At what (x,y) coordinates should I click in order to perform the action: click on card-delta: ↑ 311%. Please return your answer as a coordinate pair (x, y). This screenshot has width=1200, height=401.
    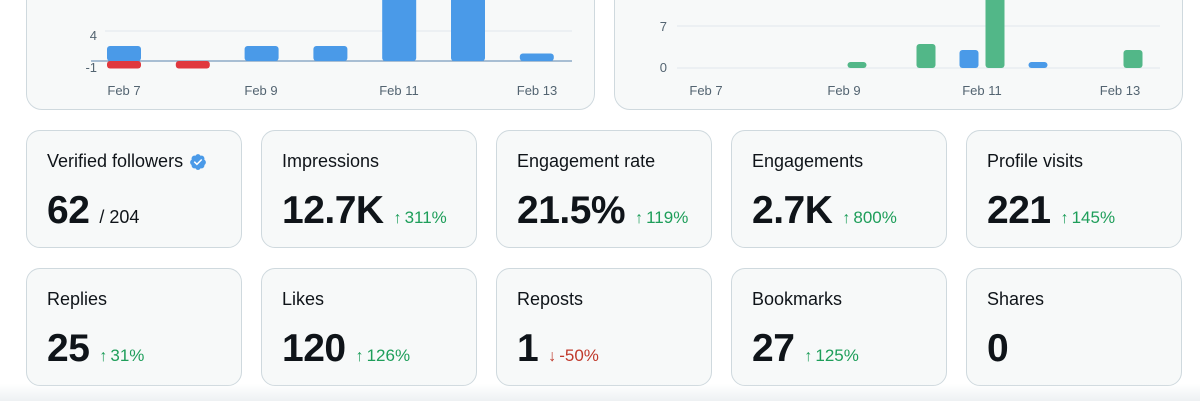
    Looking at the image, I should click on (420, 217).